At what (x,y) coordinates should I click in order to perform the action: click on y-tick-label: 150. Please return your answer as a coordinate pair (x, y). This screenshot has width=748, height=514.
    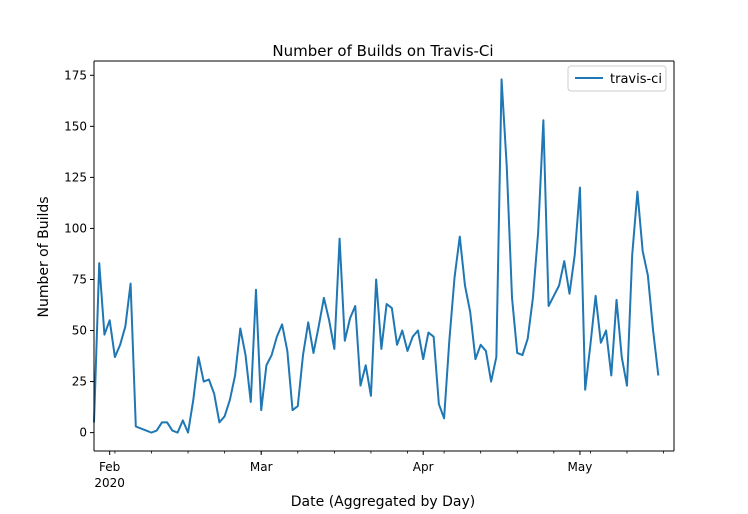
    Looking at the image, I should click on (75, 126).